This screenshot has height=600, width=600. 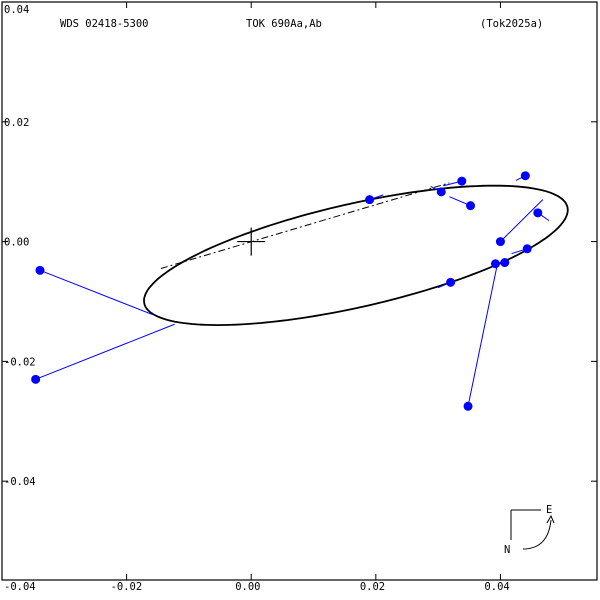 I want to click on compass-east-label: E, so click(x=549, y=510).